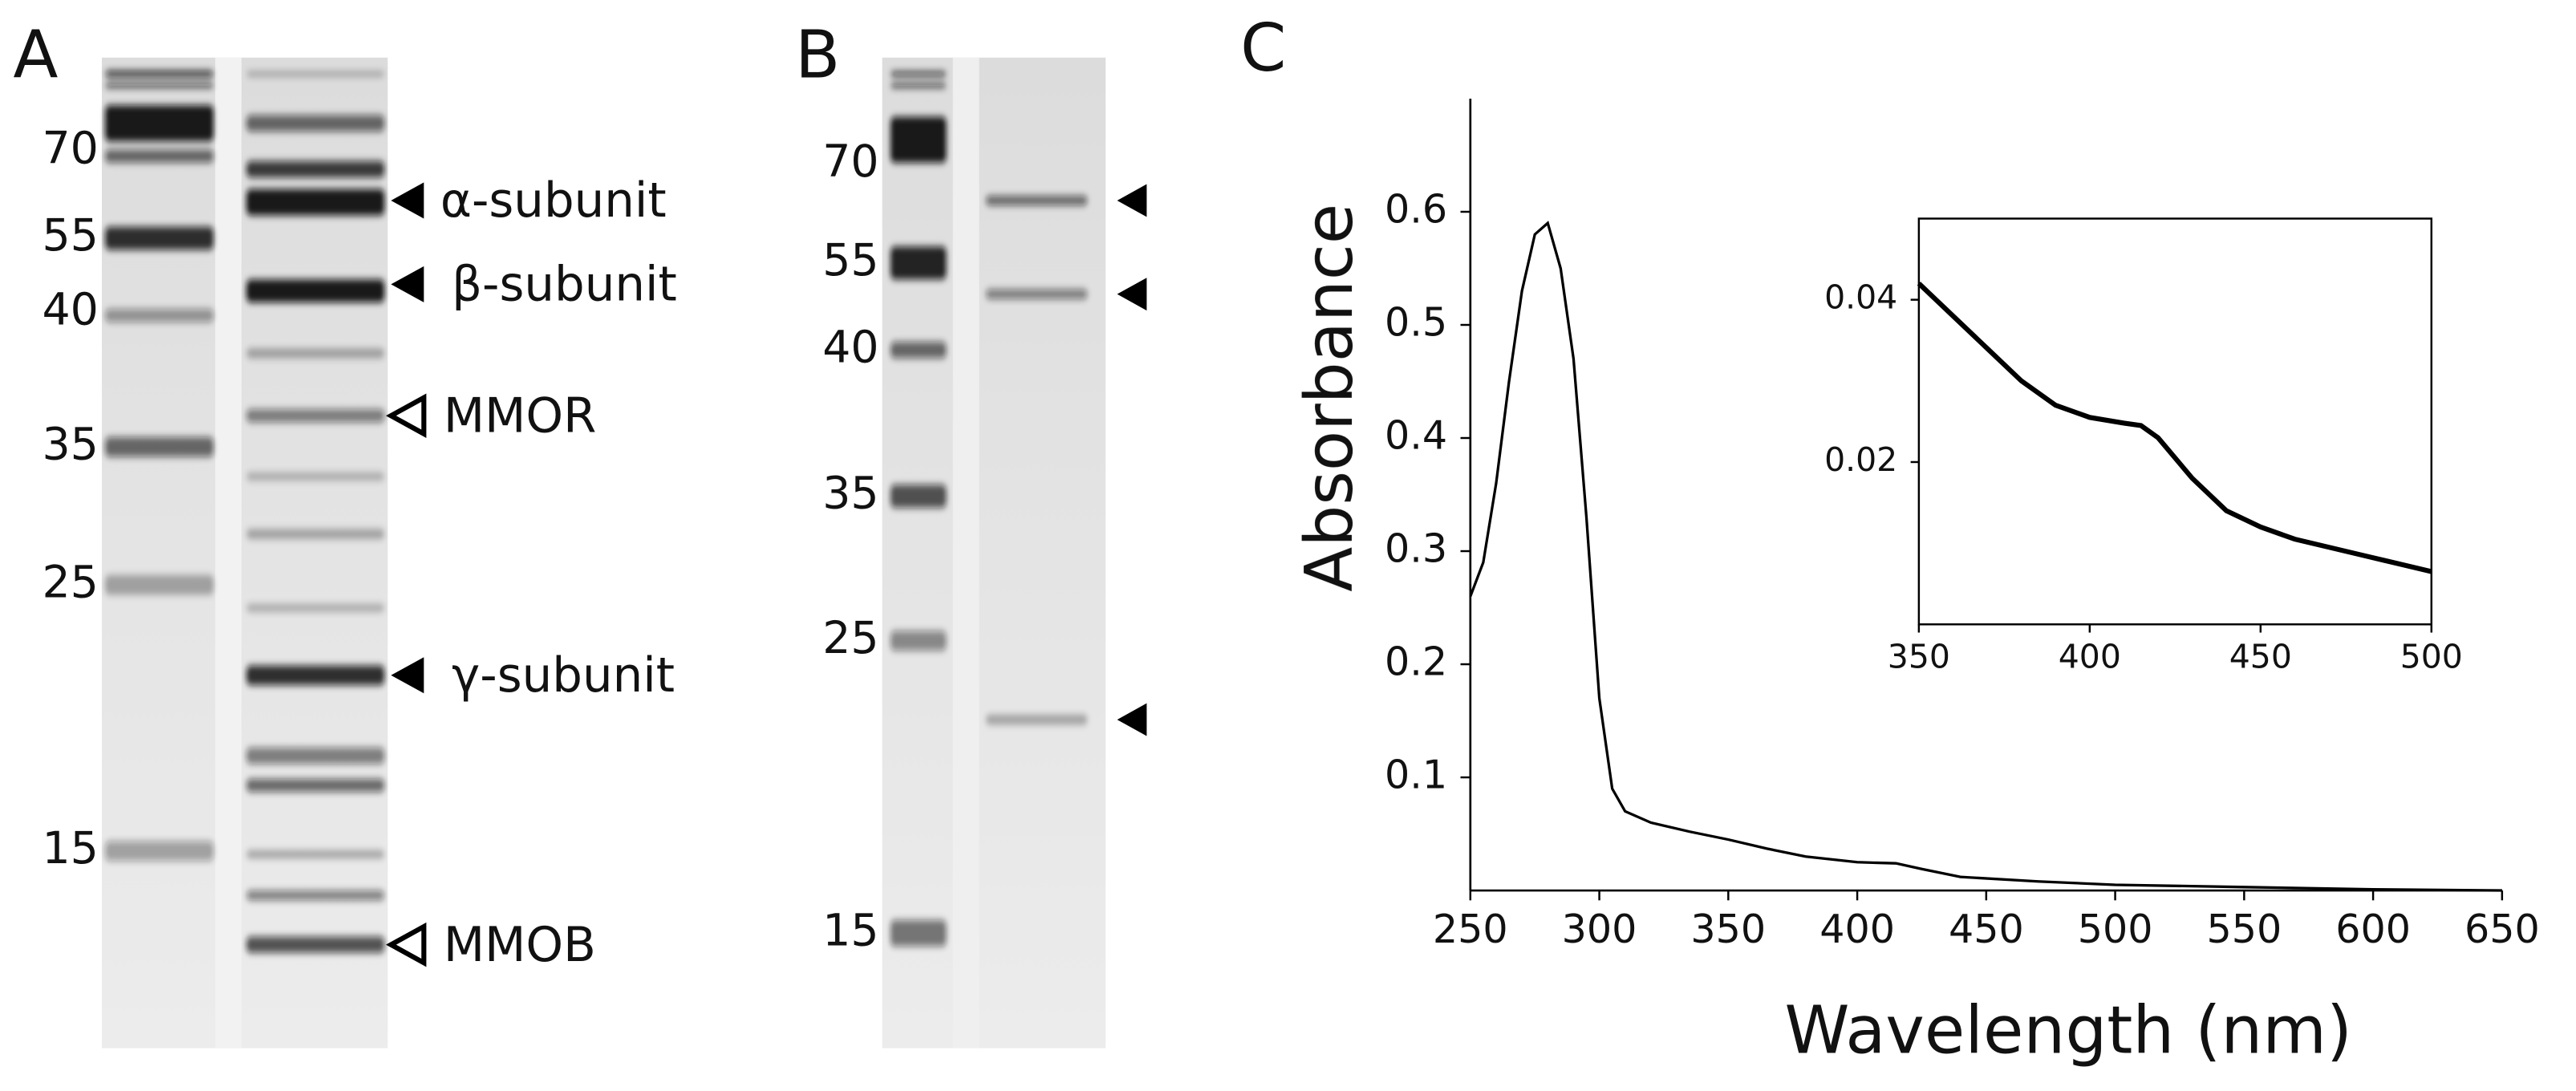  I want to click on y-tick-label: 0.1, so click(1416, 775).